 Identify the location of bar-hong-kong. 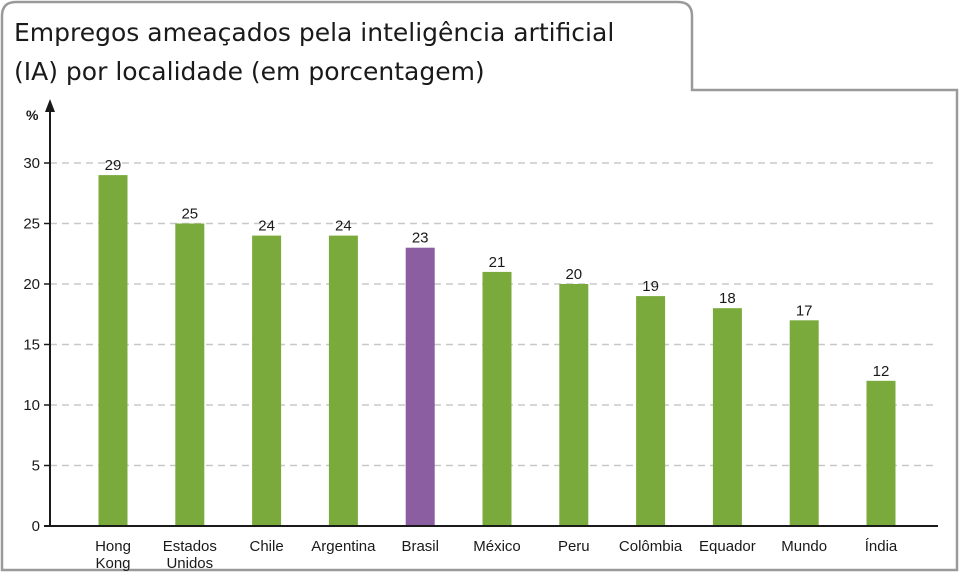
(113, 350).